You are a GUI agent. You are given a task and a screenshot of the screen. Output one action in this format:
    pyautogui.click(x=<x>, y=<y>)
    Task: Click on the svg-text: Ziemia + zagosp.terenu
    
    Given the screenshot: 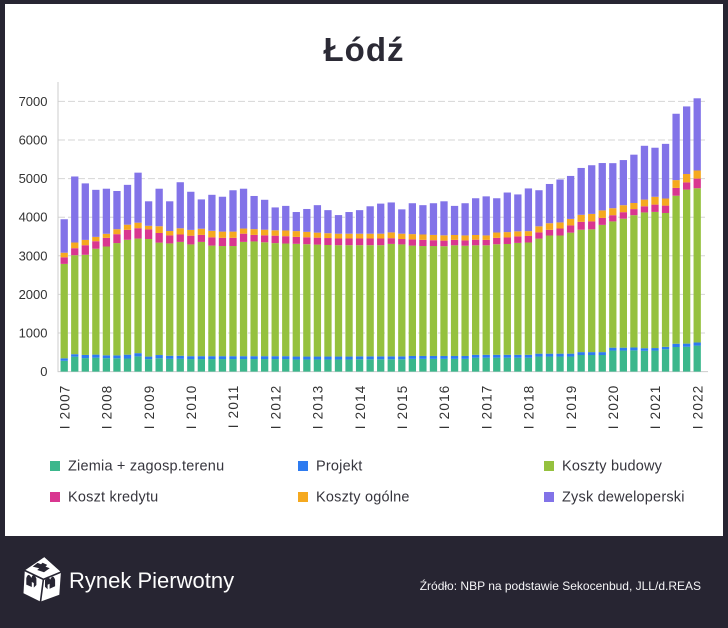 What is the action you would take?
    pyautogui.click(x=146, y=467)
    